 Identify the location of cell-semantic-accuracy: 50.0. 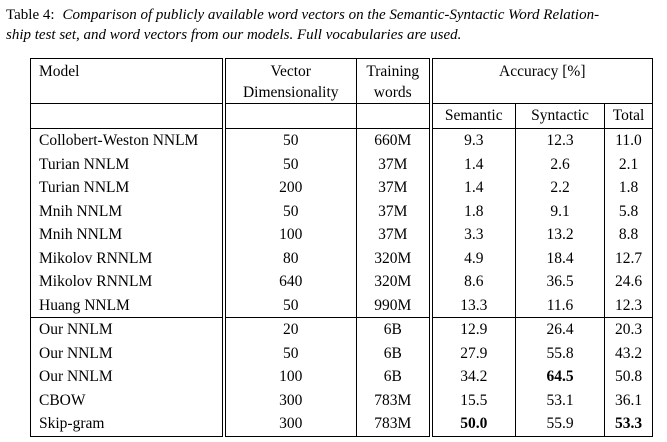
(473, 424).